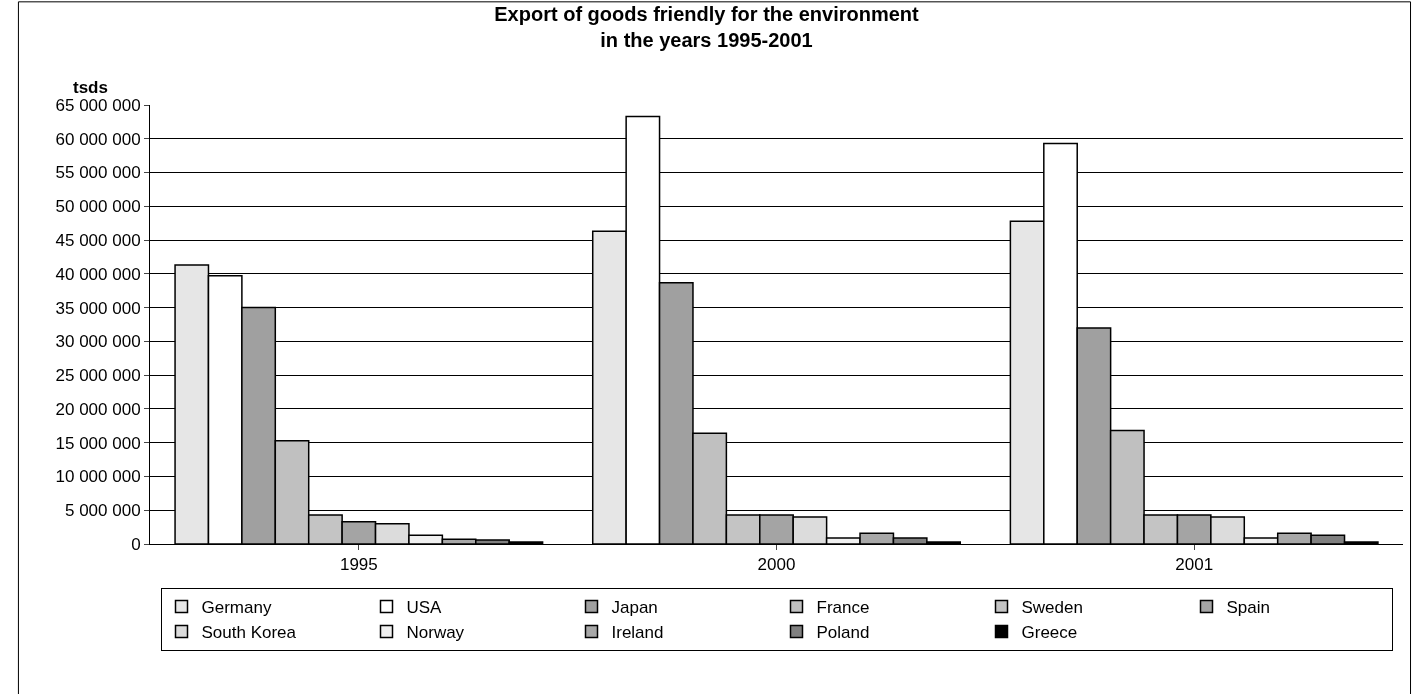  What do you see at coordinates (424, 608) in the screenshot?
I see `legend-label: USA` at bounding box center [424, 608].